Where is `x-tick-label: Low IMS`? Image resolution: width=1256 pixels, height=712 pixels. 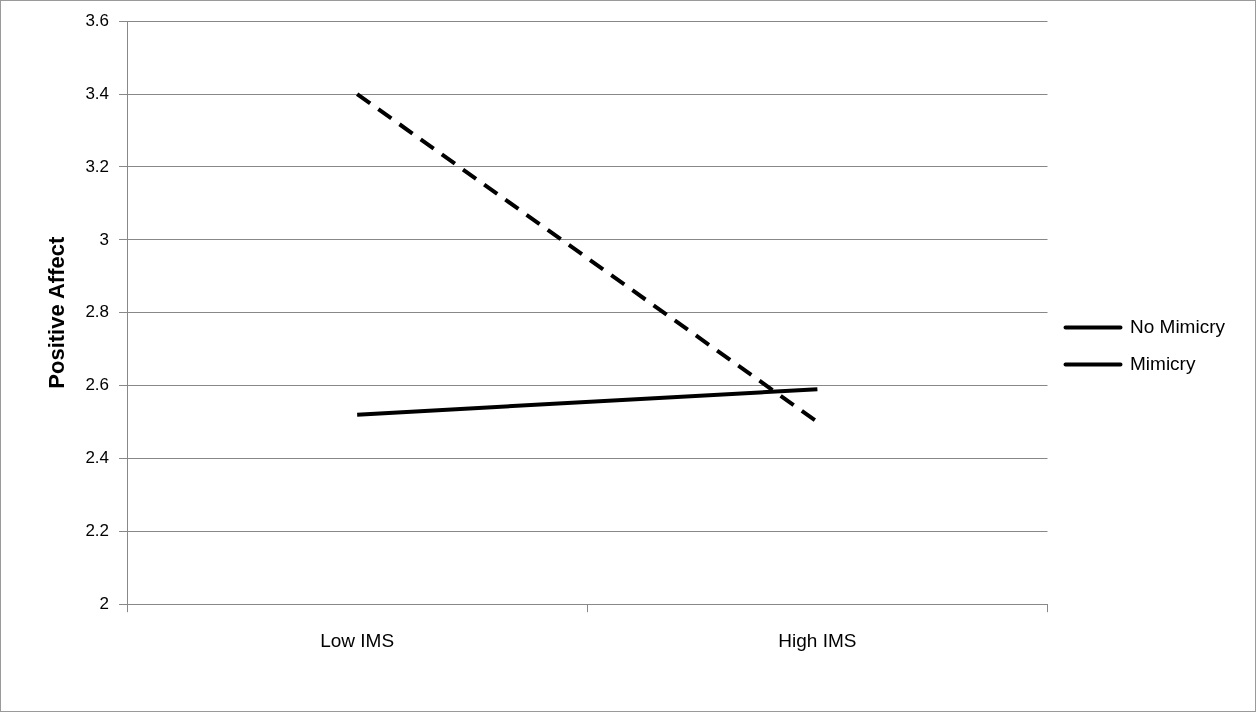
x-tick-label: Low IMS is located at coordinates (357, 640).